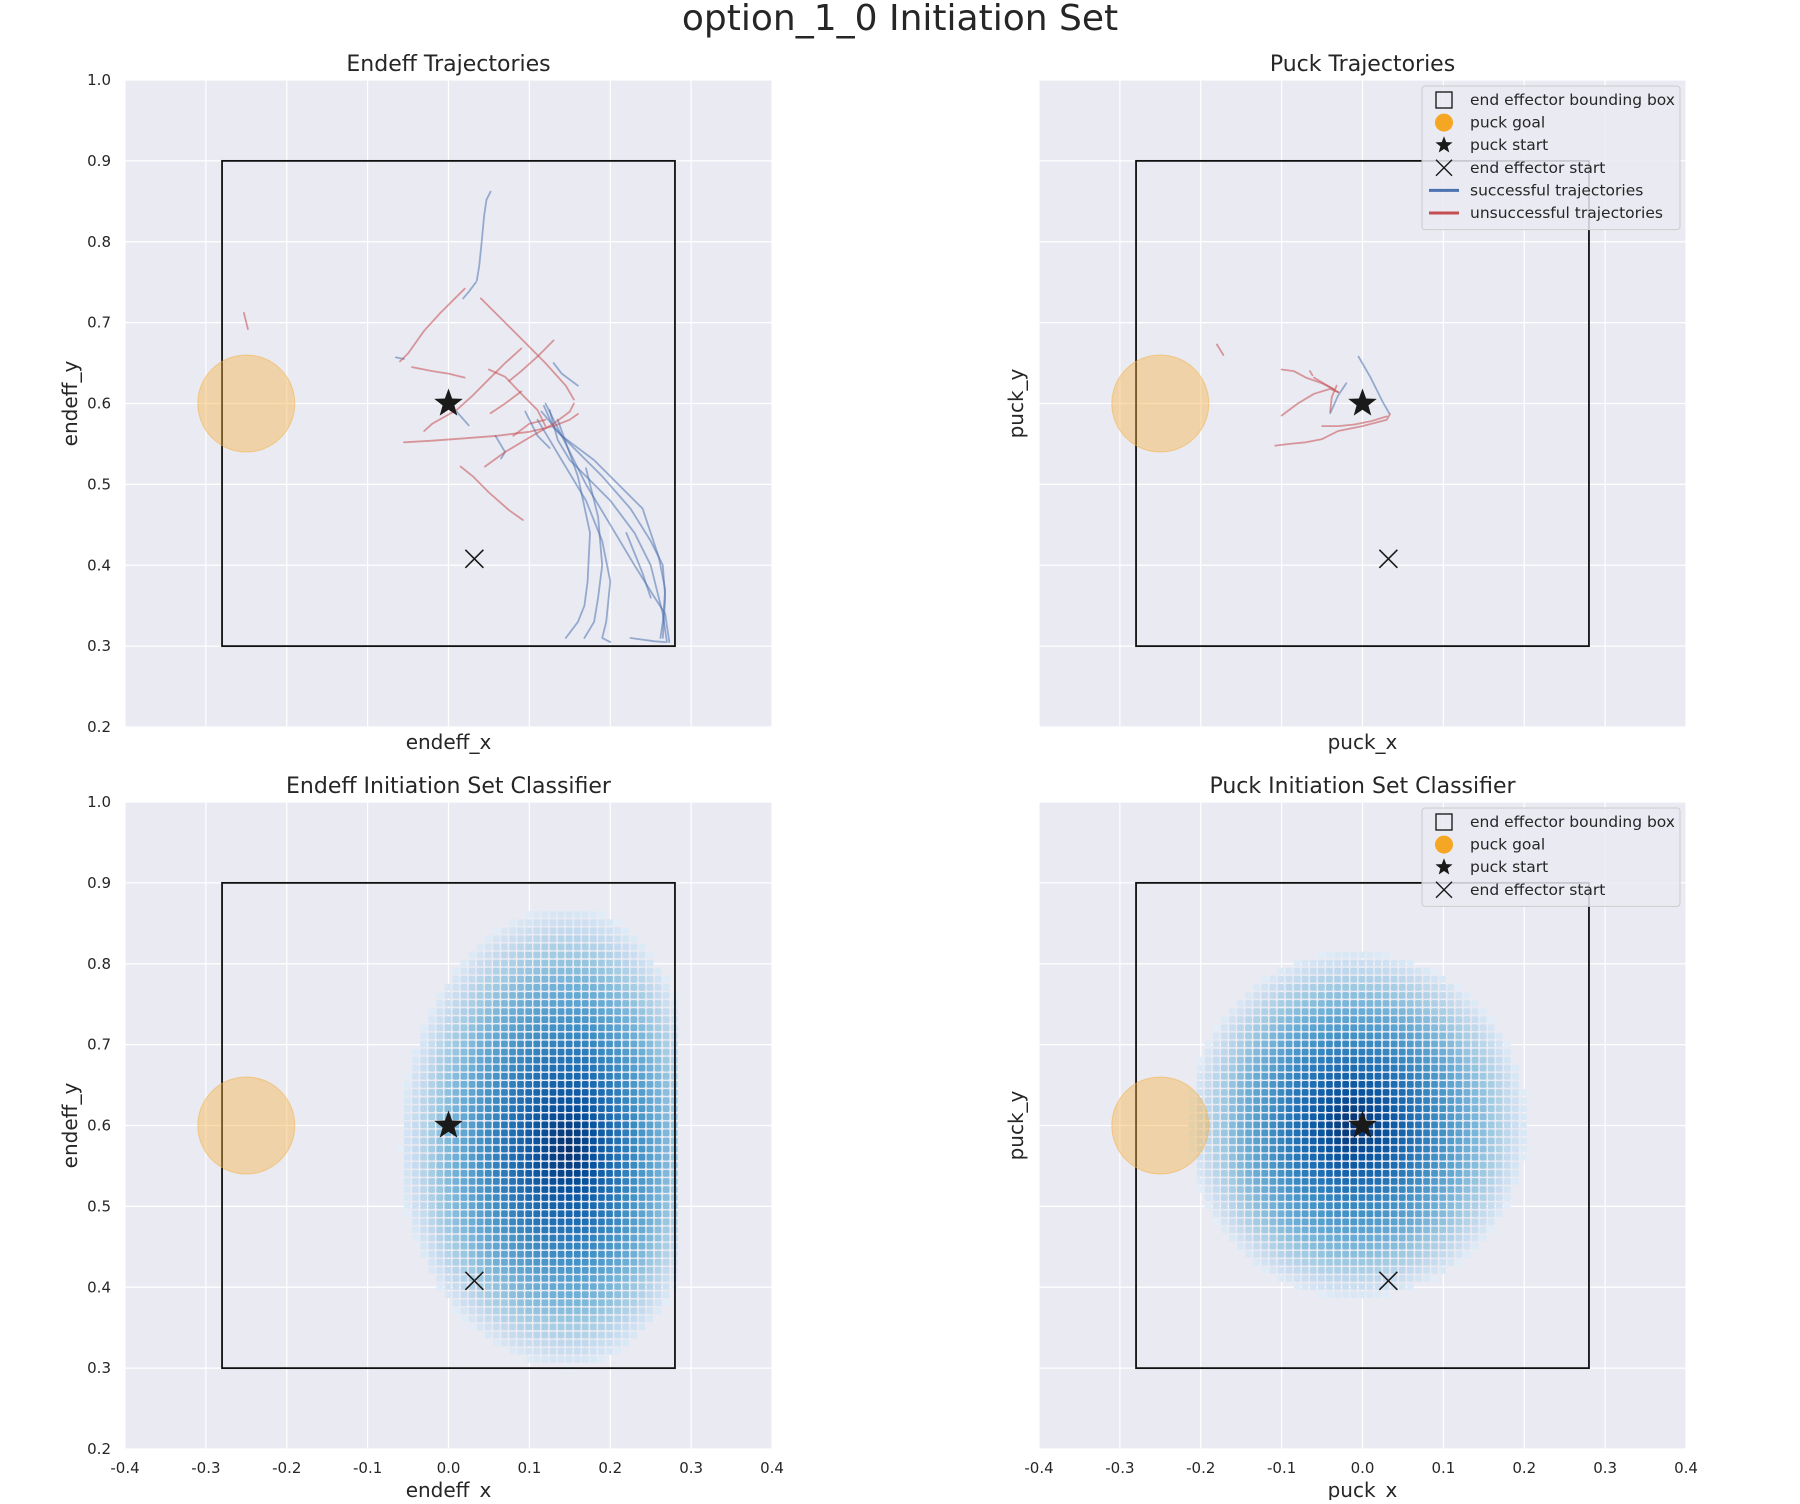  What do you see at coordinates (99, 323) in the screenshot?
I see `y-tick-label: 0.7` at bounding box center [99, 323].